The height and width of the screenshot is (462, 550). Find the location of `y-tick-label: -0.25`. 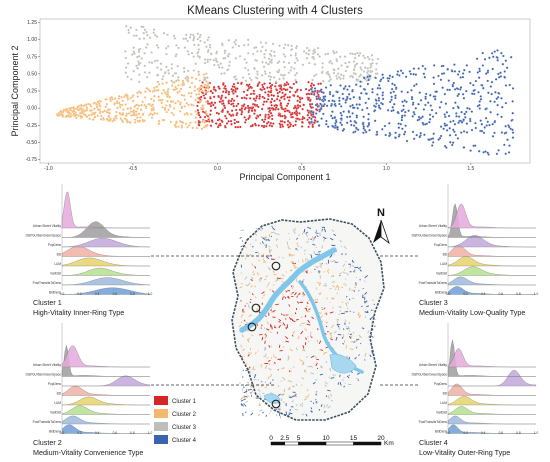

y-tick-label: -0.25 is located at coordinates (32, 126).